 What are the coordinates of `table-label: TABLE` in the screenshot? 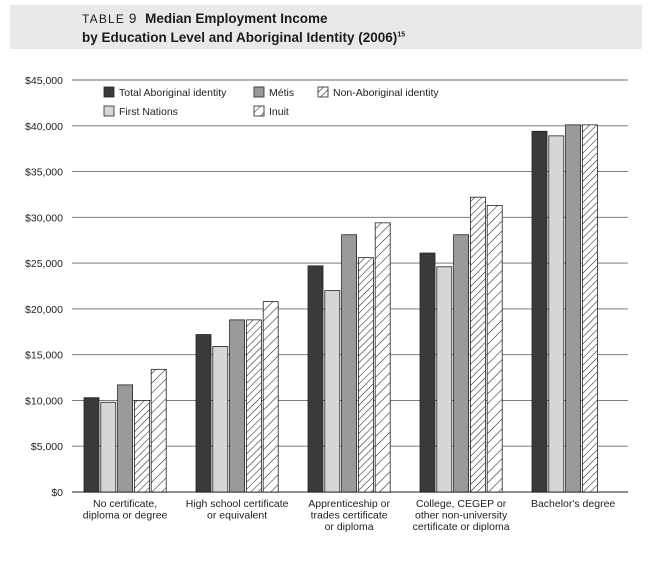 It's located at (104, 19).